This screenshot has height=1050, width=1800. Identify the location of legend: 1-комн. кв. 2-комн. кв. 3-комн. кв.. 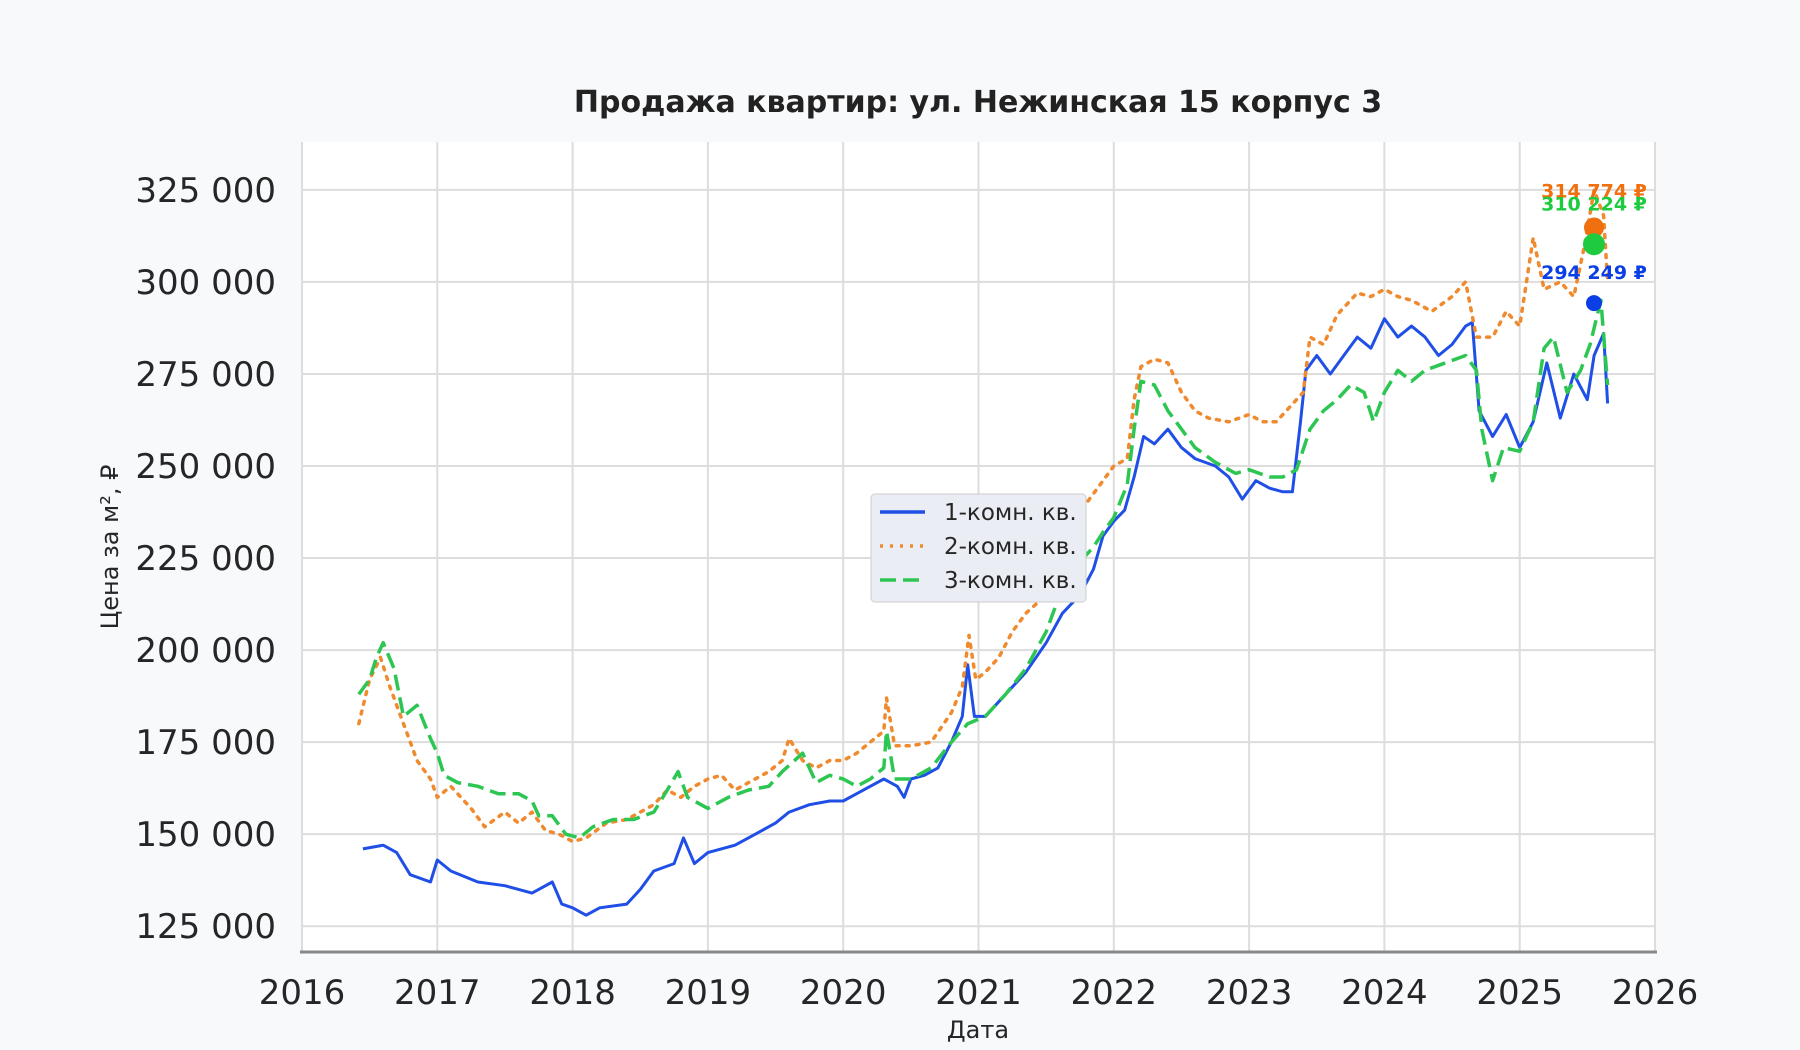
(978, 548).